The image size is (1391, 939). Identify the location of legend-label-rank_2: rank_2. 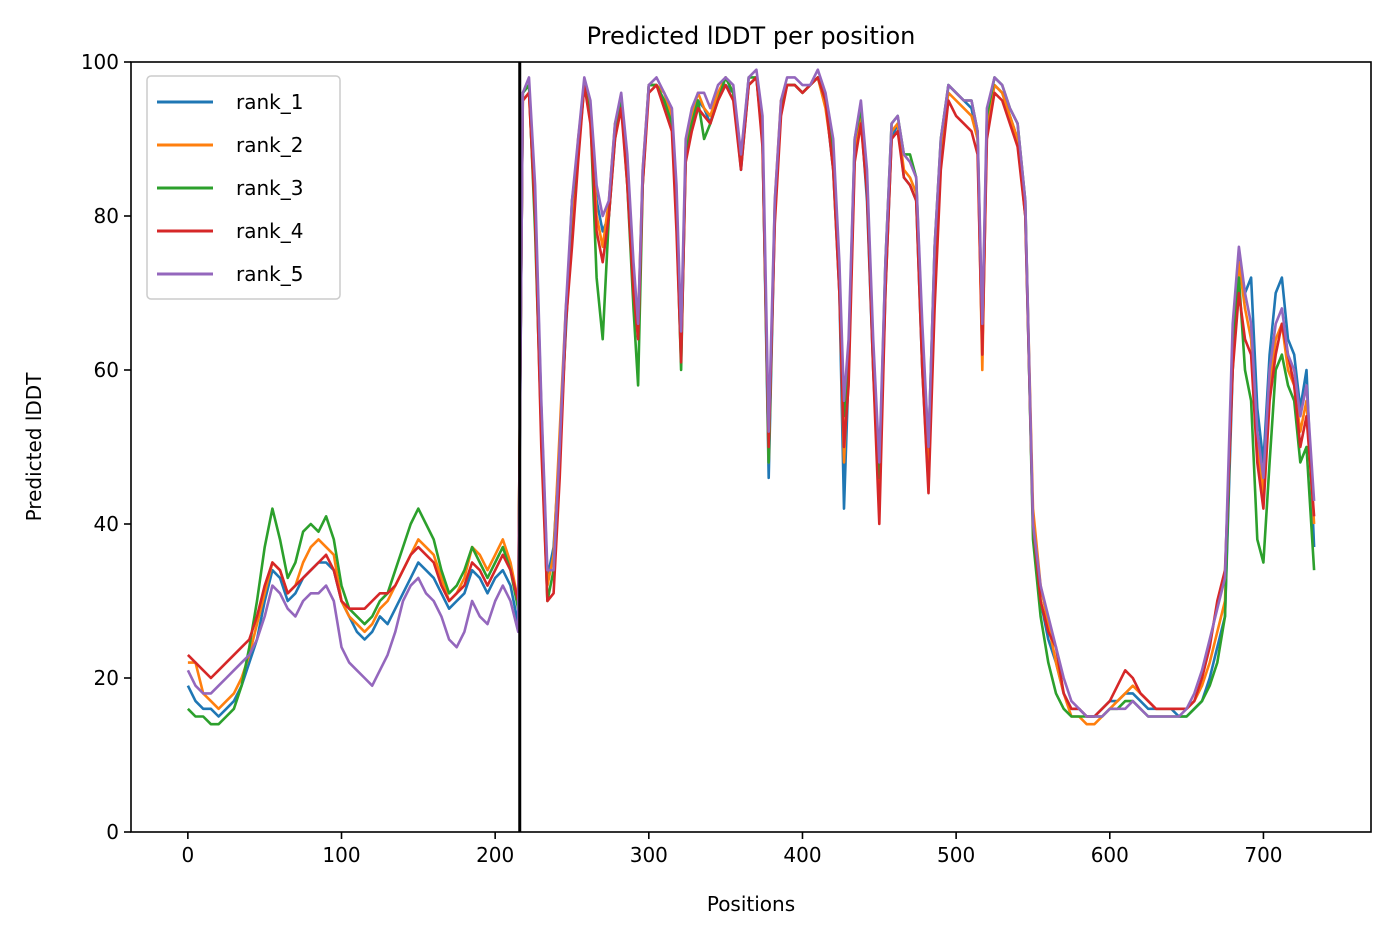
(269, 145).